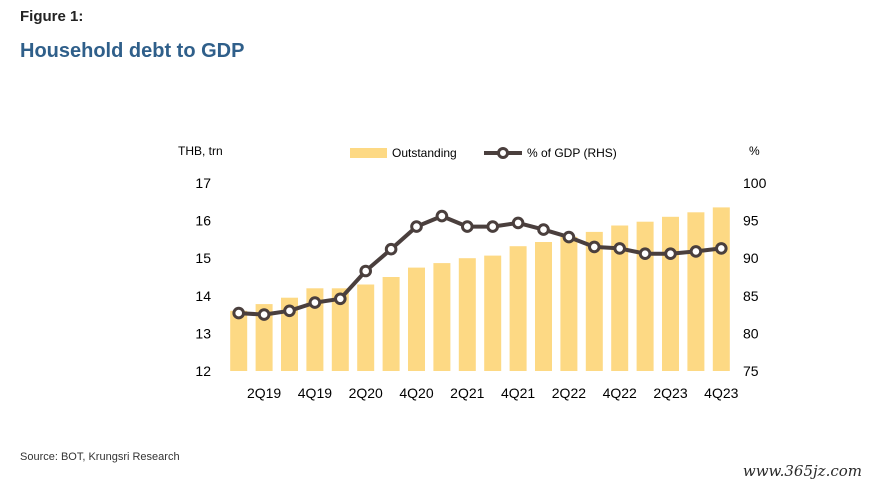  What do you see at coordinates (480, 265) in the screenshot?
I see `line-markers` at bounding box center [480, 265].